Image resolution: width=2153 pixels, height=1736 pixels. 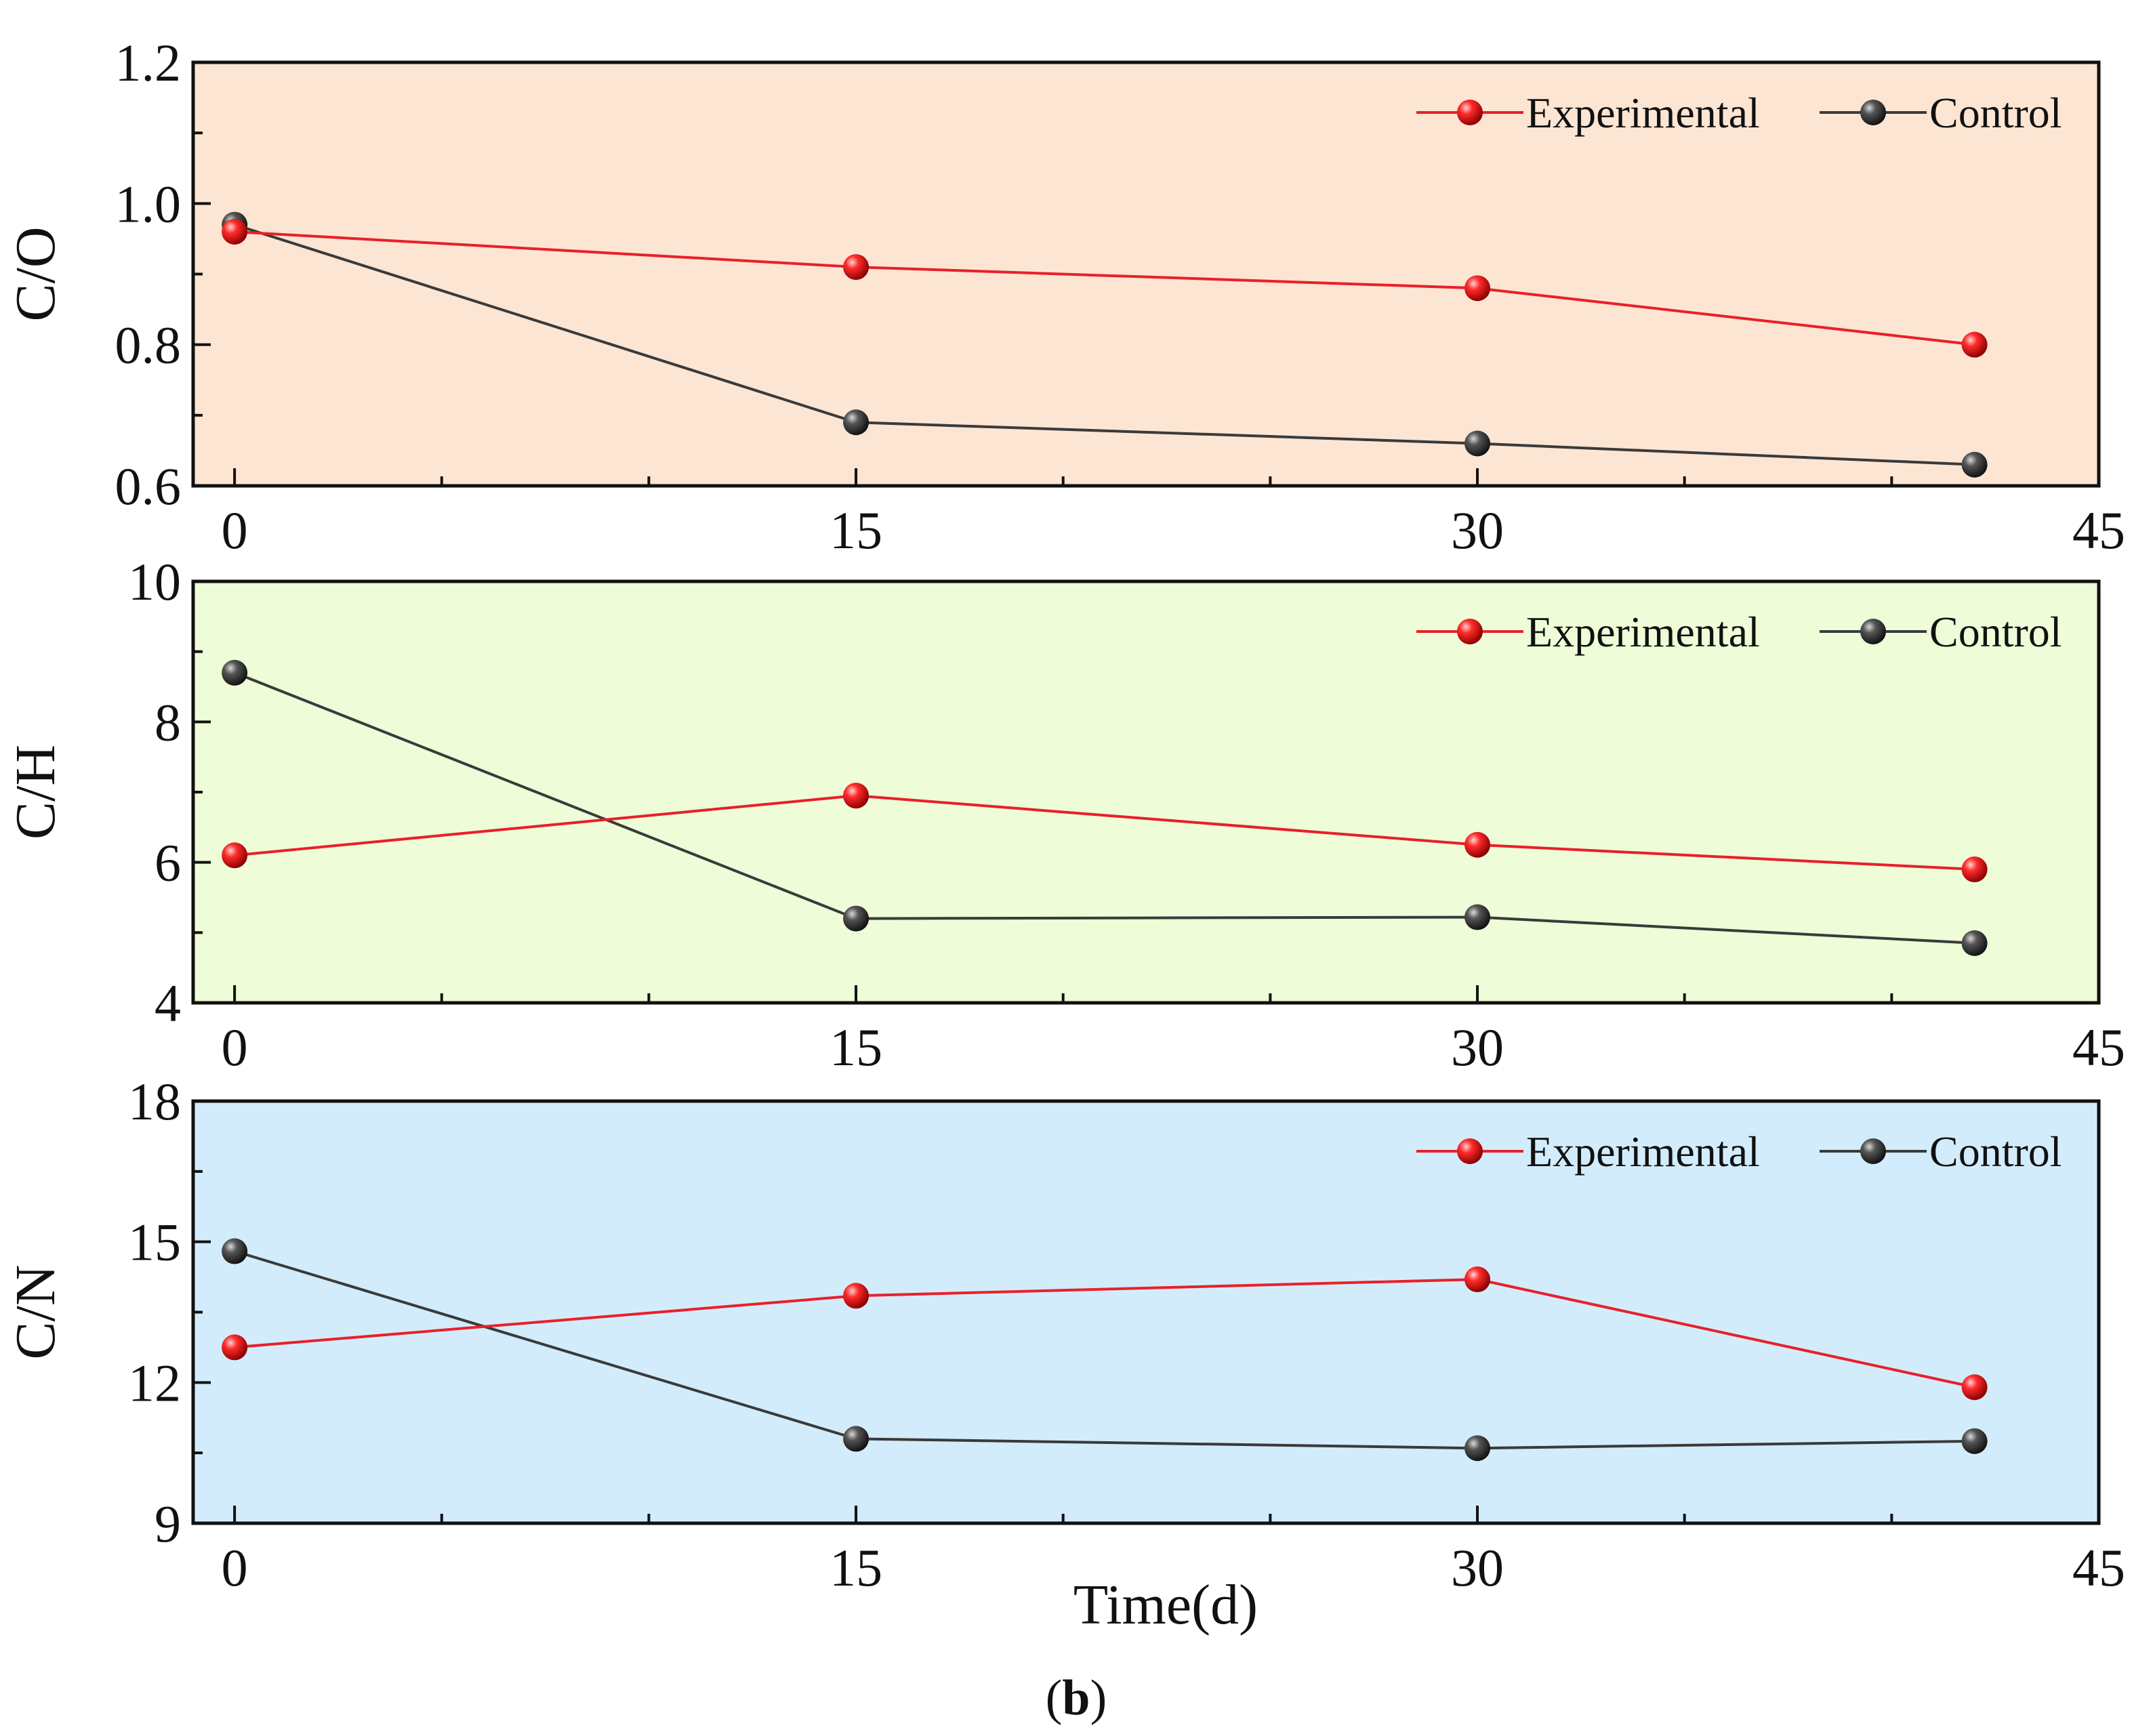 What do you see at coordinates (154, 1101) in the screenshot?
I see `y-tick-label: 18` at bounding box center [154, 1101].